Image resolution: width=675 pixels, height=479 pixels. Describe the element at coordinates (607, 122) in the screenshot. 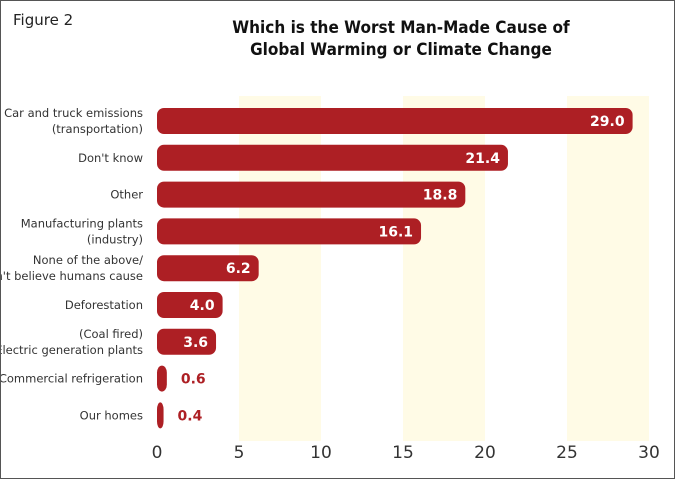

I see `data-label: 29.0` at that location.